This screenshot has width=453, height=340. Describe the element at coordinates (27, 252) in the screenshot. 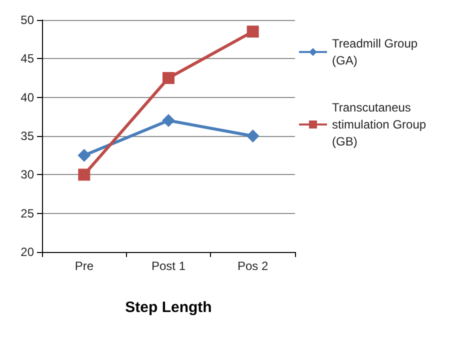

I see `y-tick-label: 20` at that location.